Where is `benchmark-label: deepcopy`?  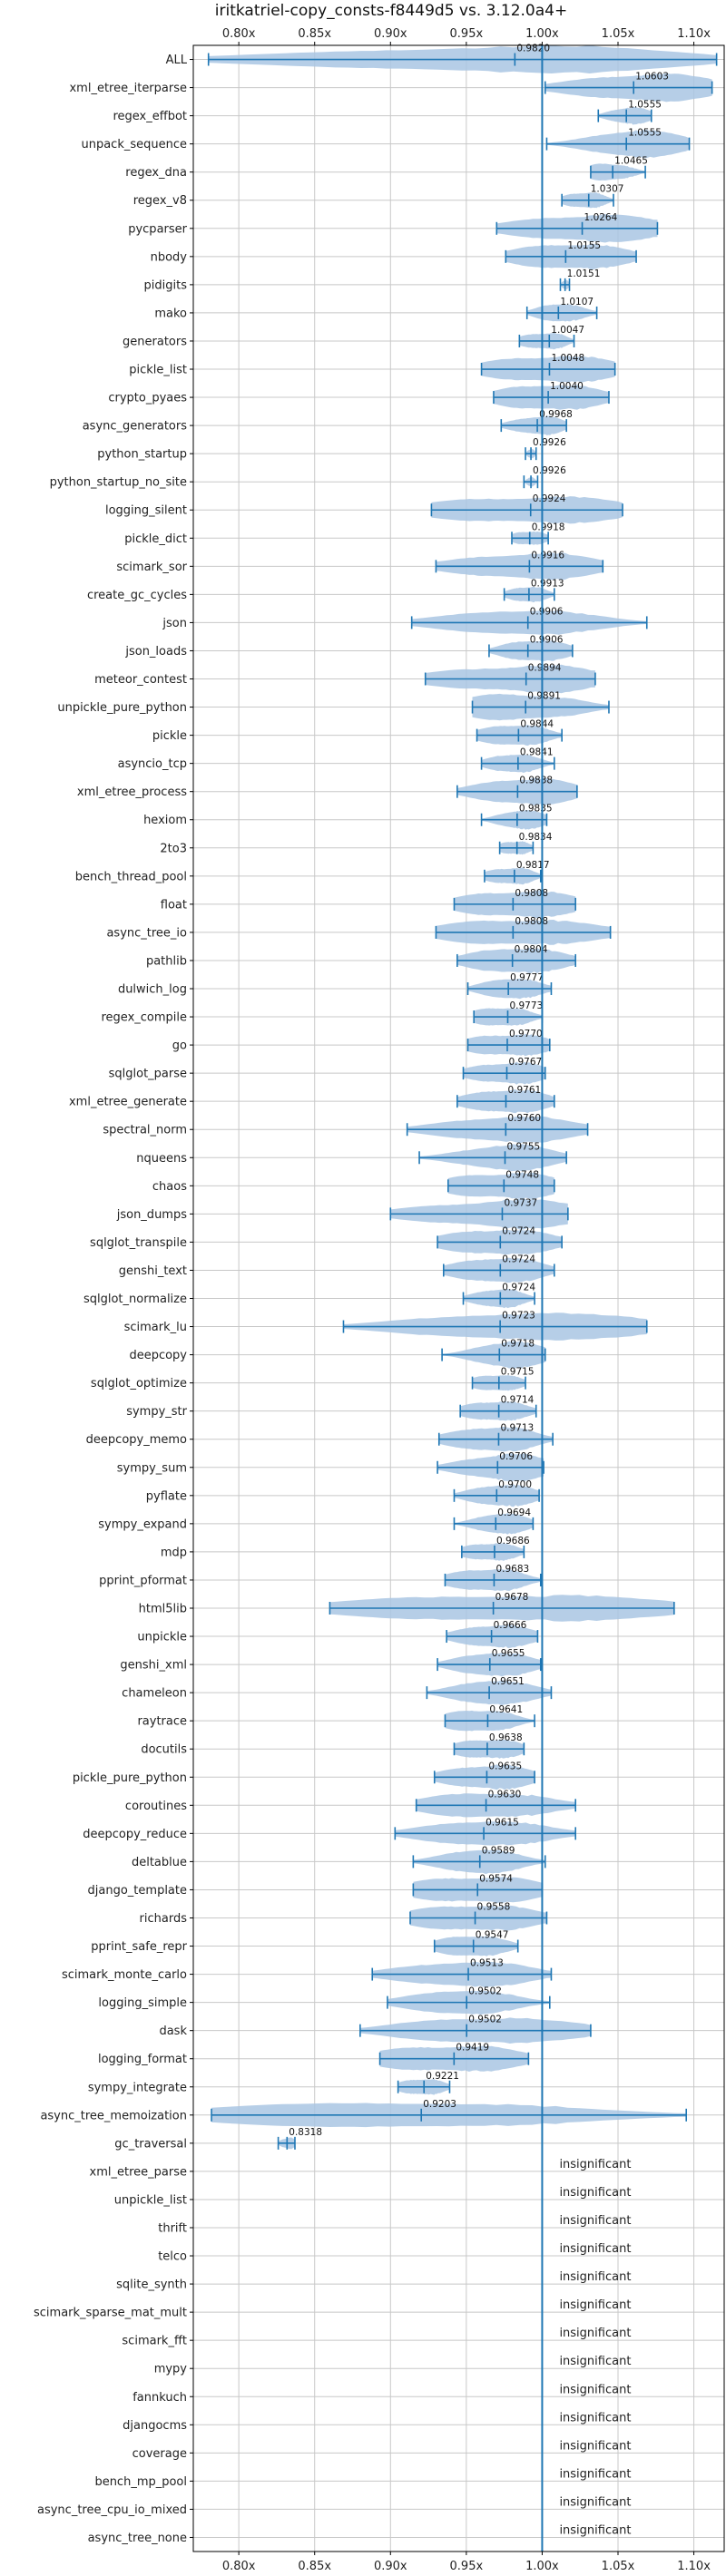 benchmark-label: deepcopy is located at coordinates (158, 1355).